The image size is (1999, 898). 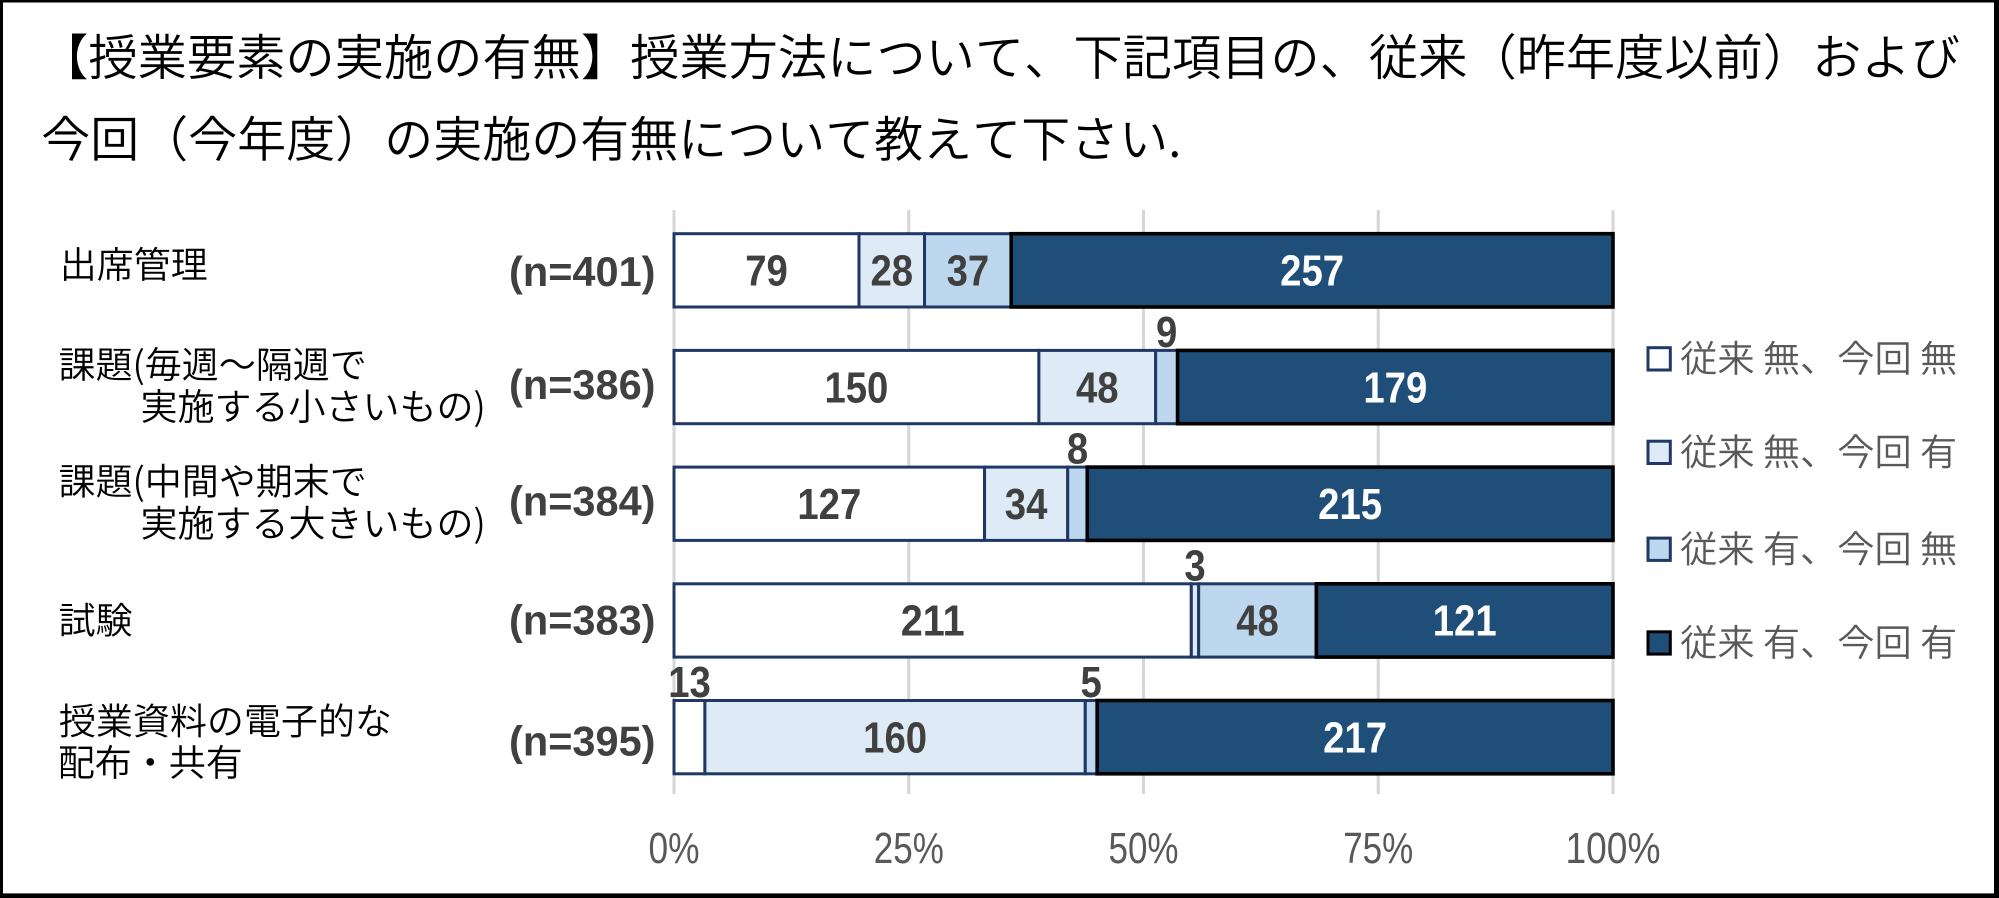 What do you see at coordinates (582, 384) in the screenshot?
I see `svg-text: (n=386)` at bounding box center [582, 384].